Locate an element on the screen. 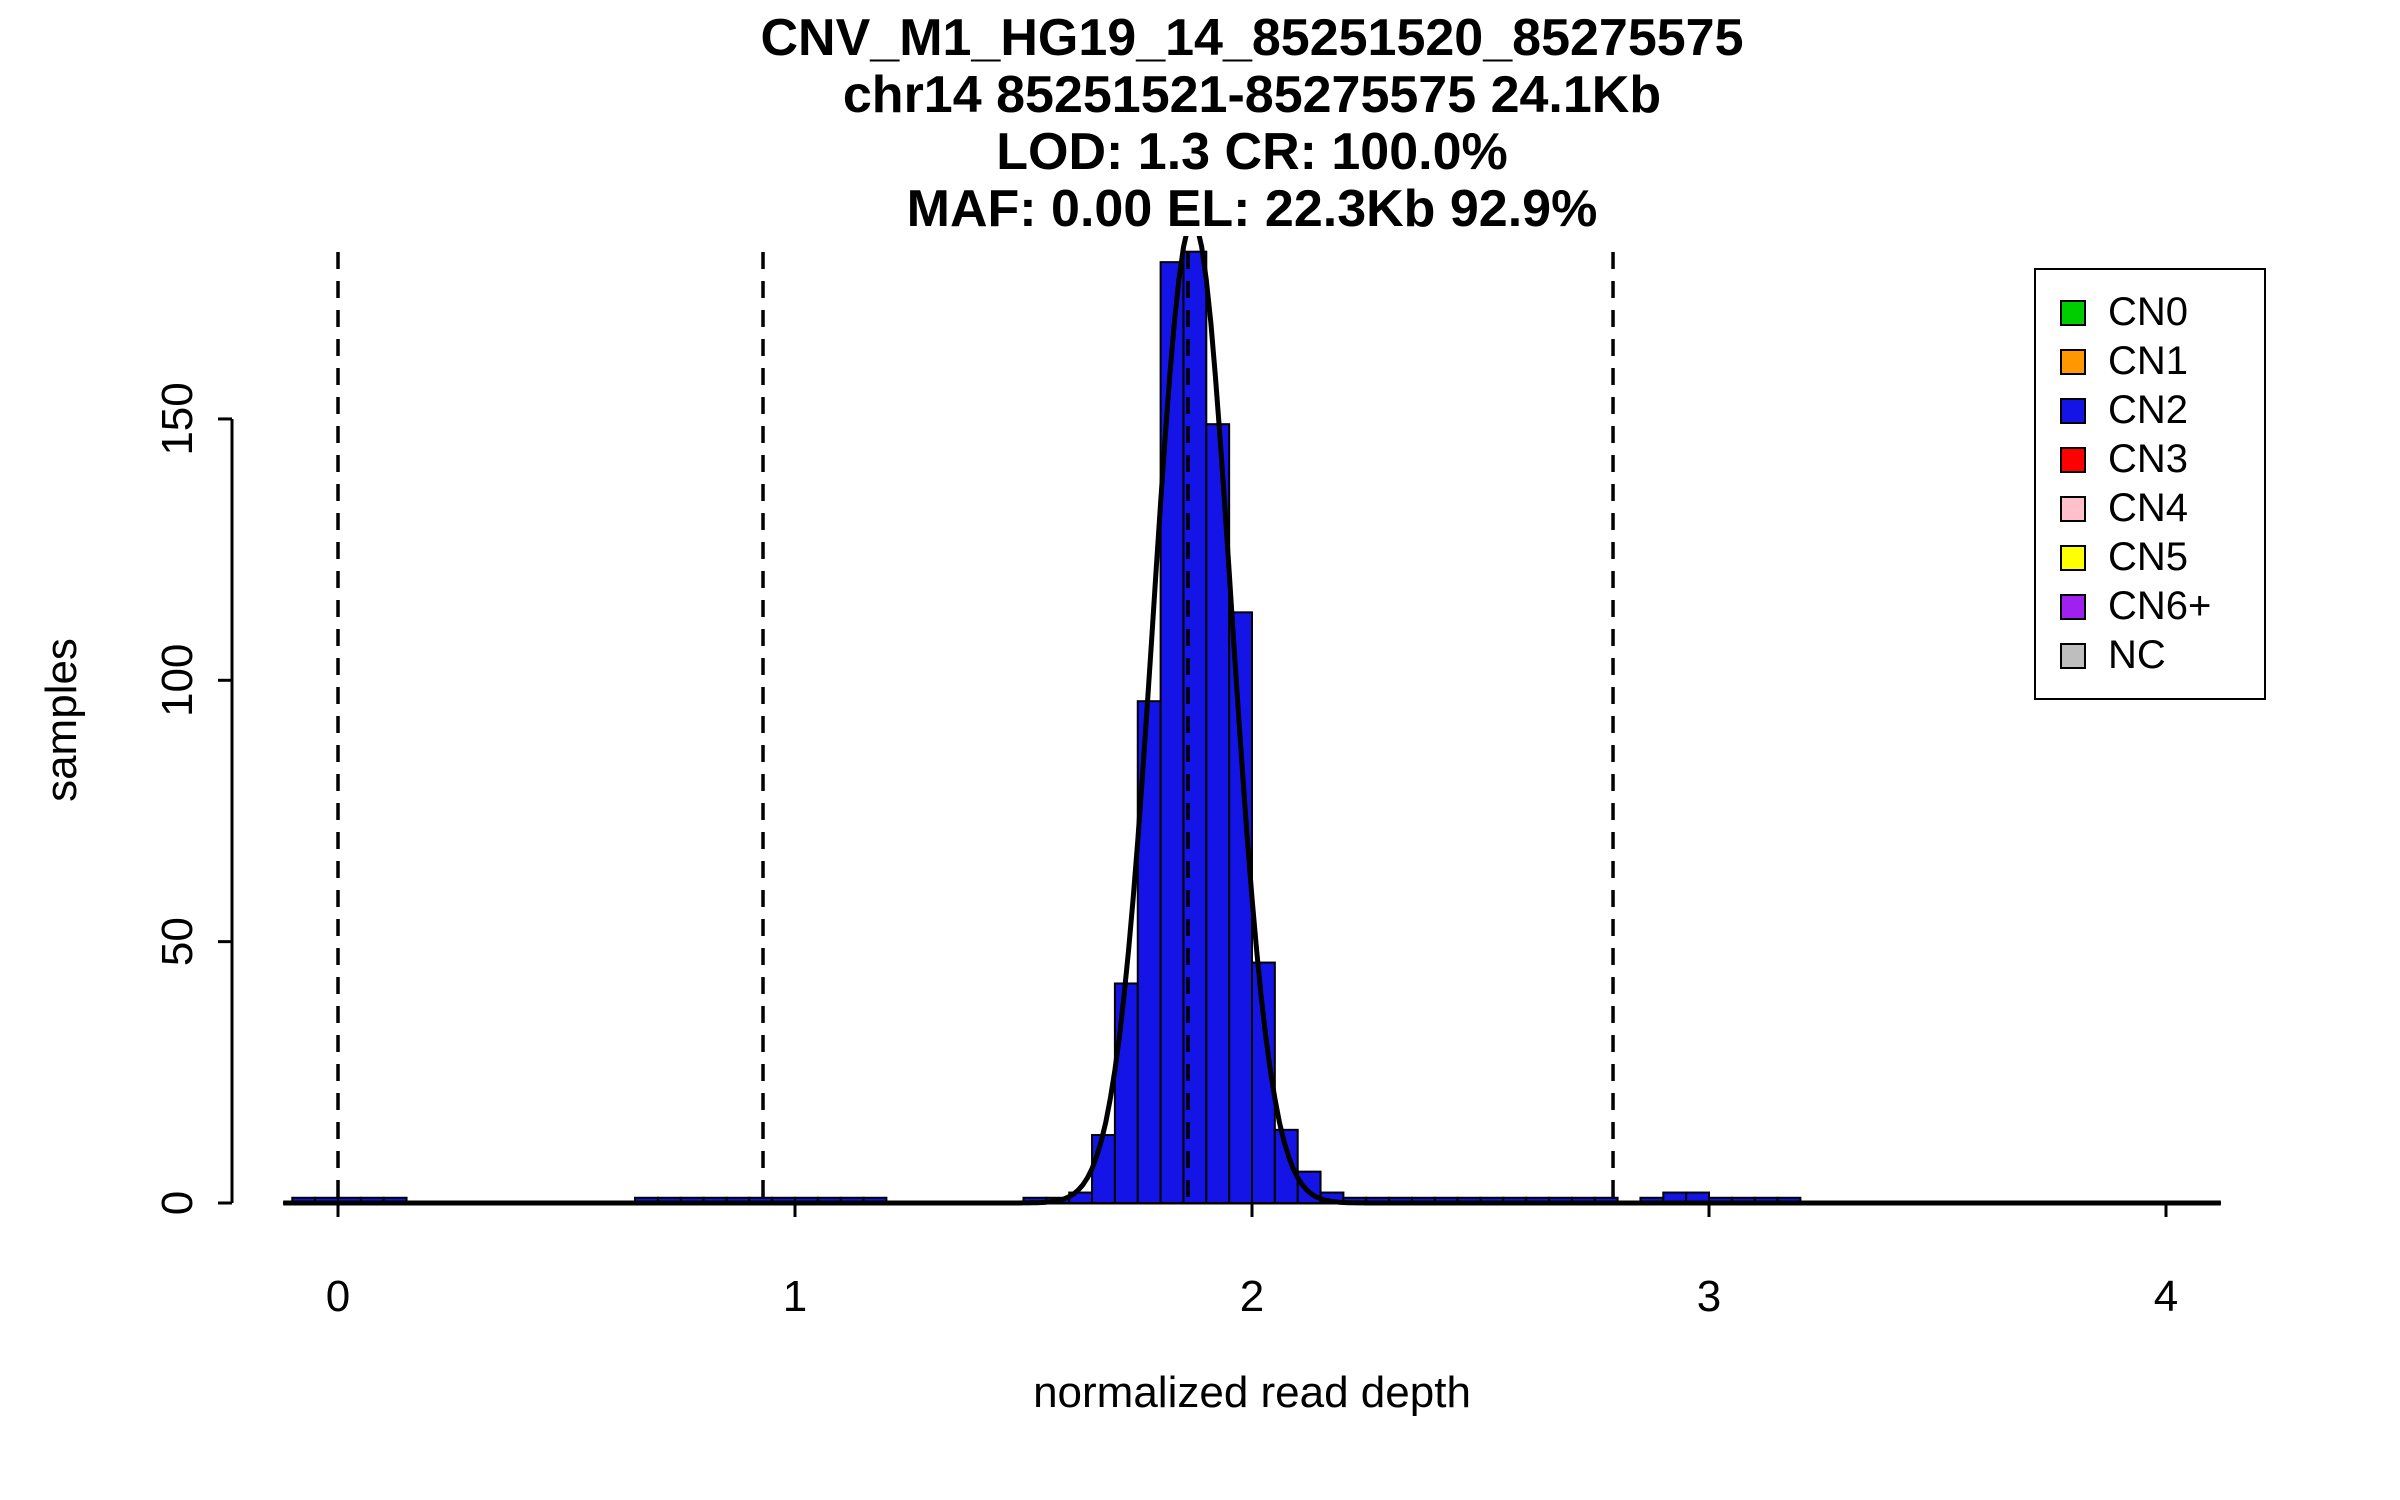 The width and height of the screenshot is (2400, 1500). title-line-4: MAF: 0.00 EL: 22.3Kb 92.9% is located at coordinates (1252, 209).